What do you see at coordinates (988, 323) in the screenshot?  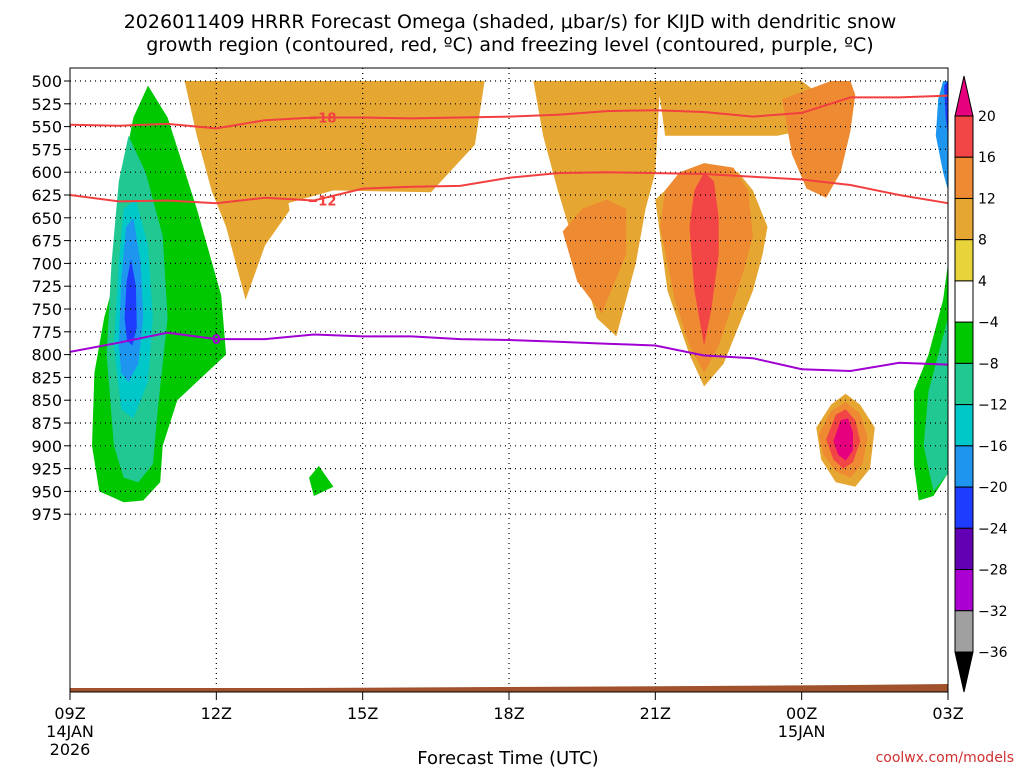 I see `colorbar-label-5: −4` at bounding box center [988, 323].